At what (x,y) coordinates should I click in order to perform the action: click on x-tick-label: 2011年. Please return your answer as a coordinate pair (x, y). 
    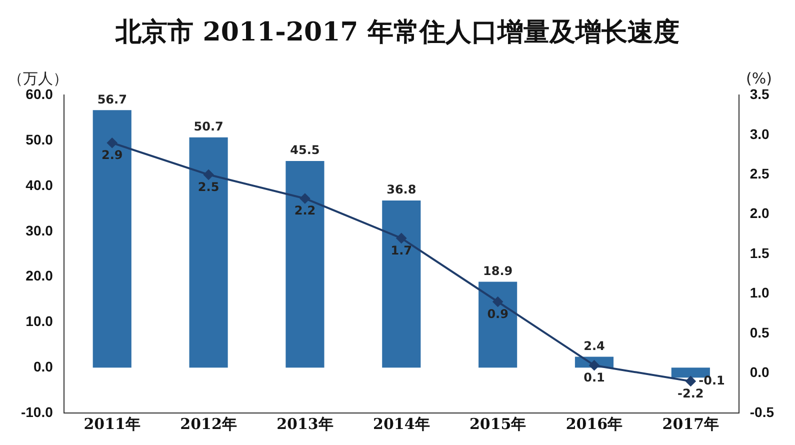
    Looking at the image, I should click on (112, 423).